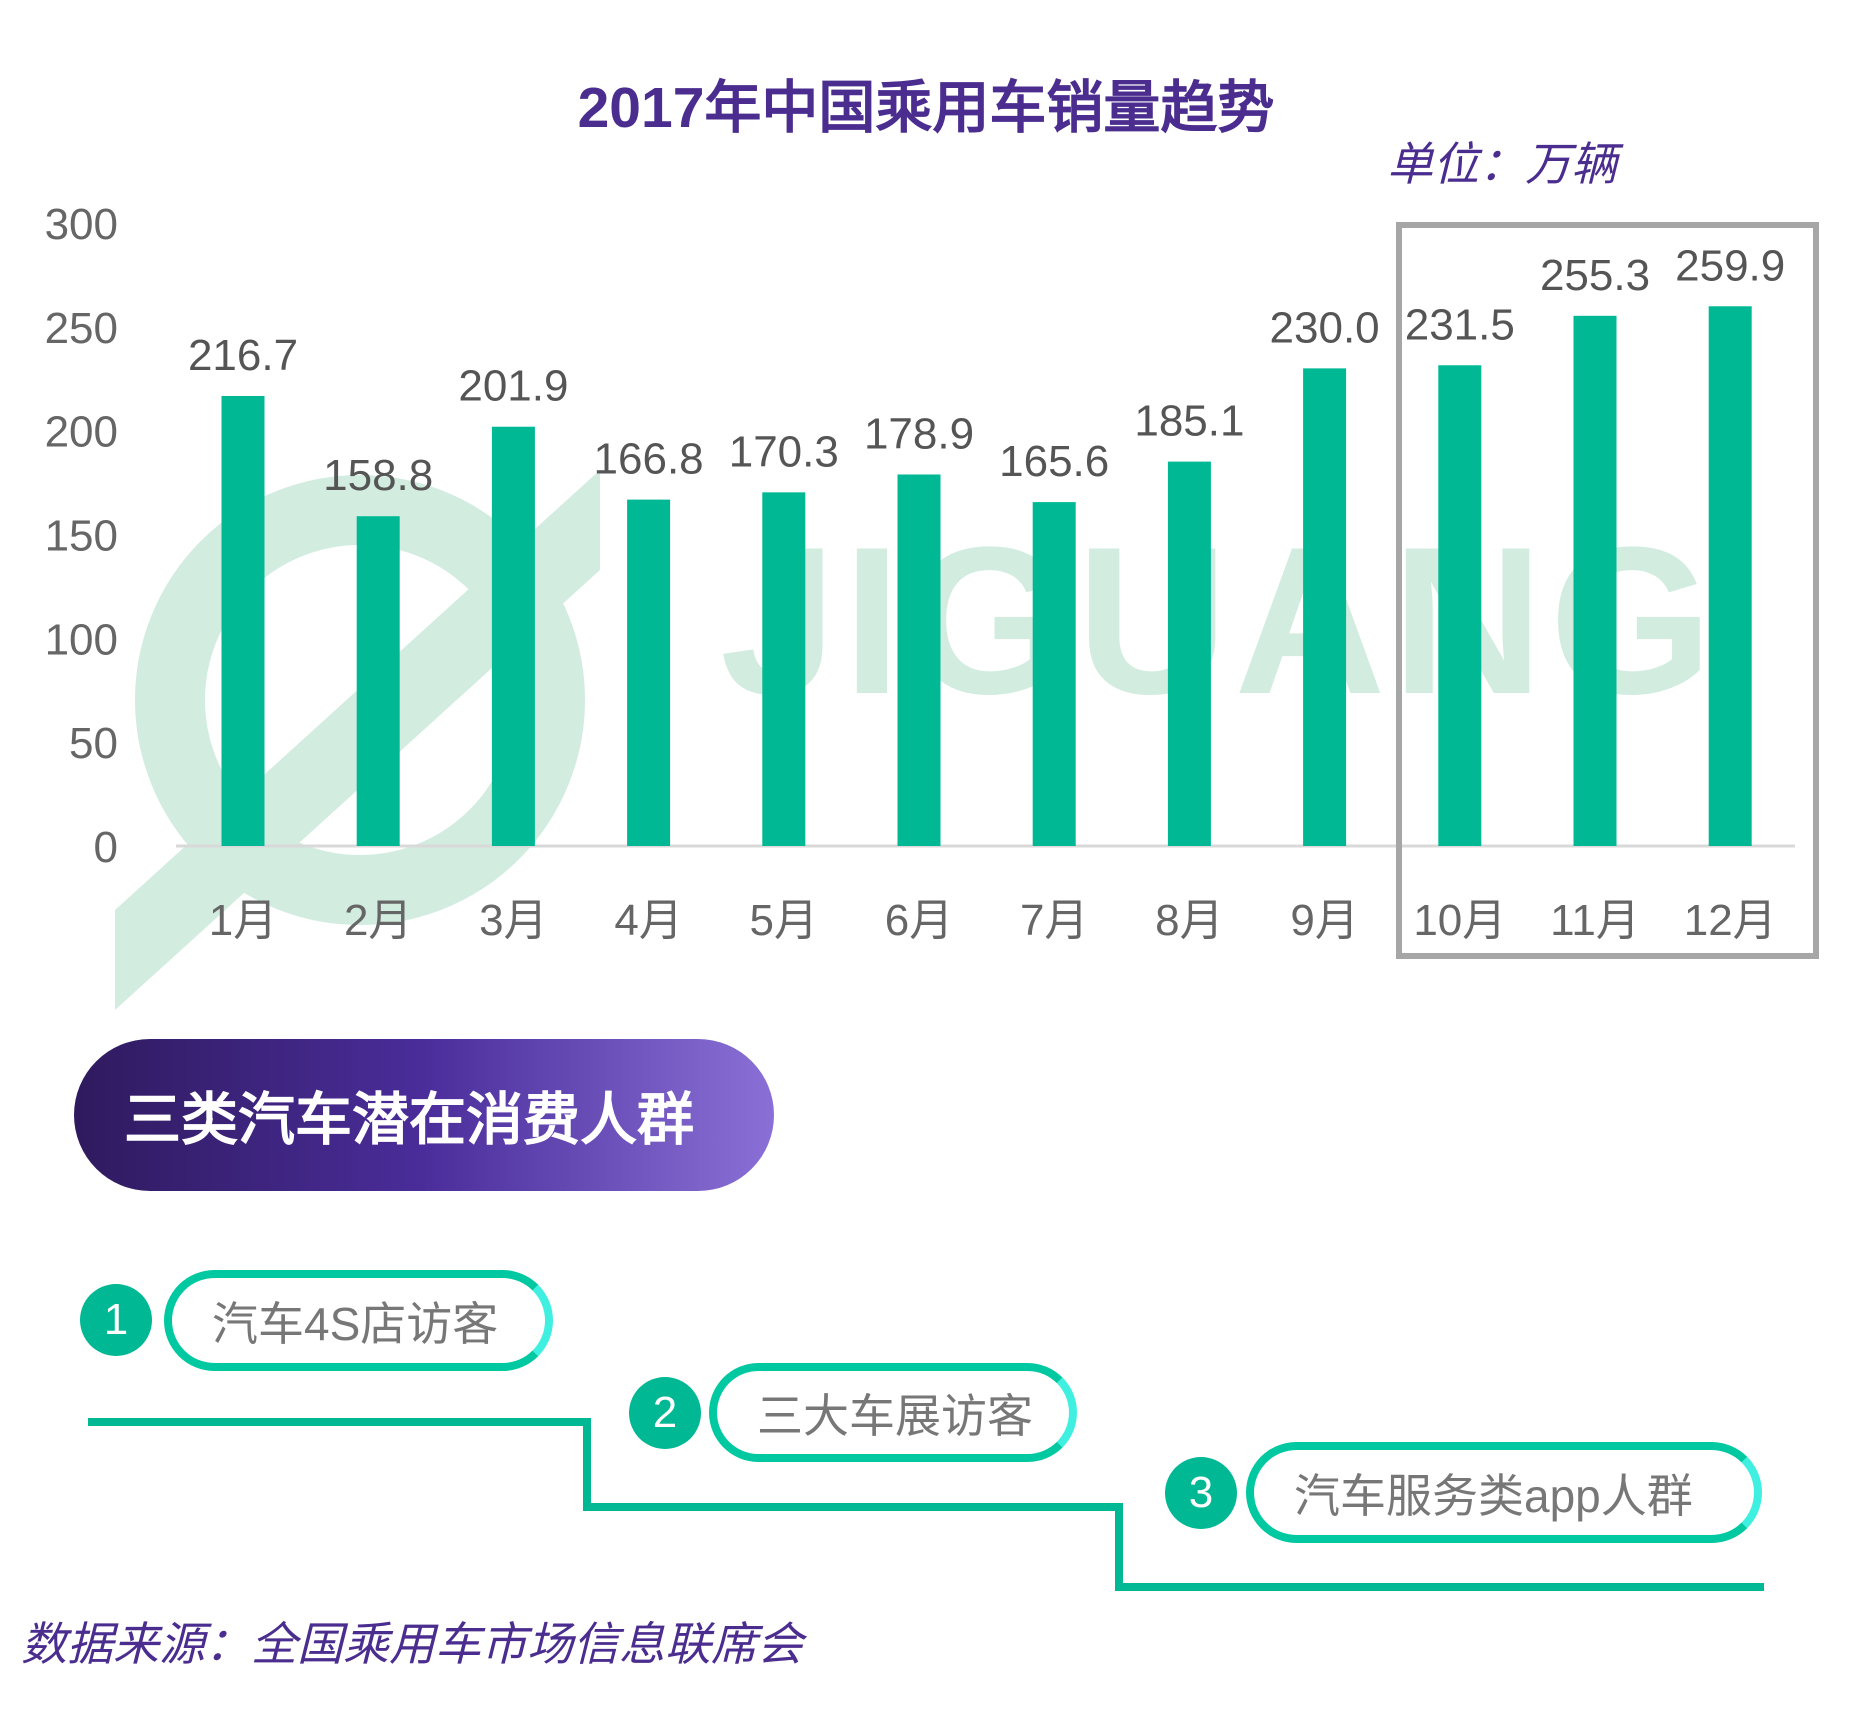 The width and height of the screenshot is (1852, 1710). Describe the element at coordinates (919, 920) in the screenshot. I see `x-tick-label: 6月` at that location.